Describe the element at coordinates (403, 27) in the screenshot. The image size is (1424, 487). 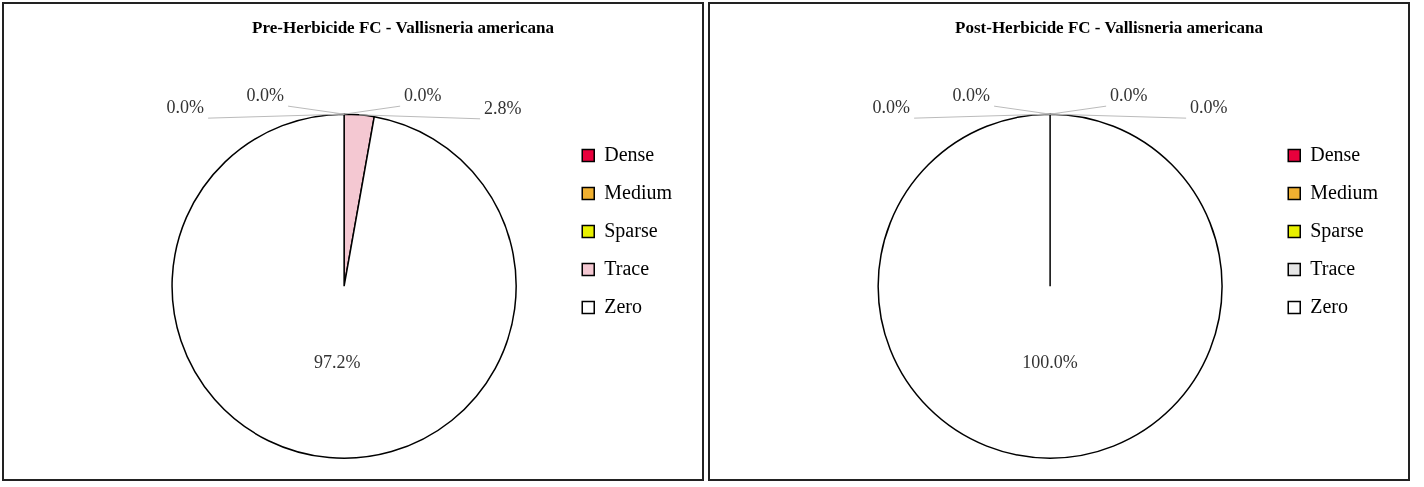
I see `chart-title: Pre-Herbicide FC - Vallisneria americana` at that location.